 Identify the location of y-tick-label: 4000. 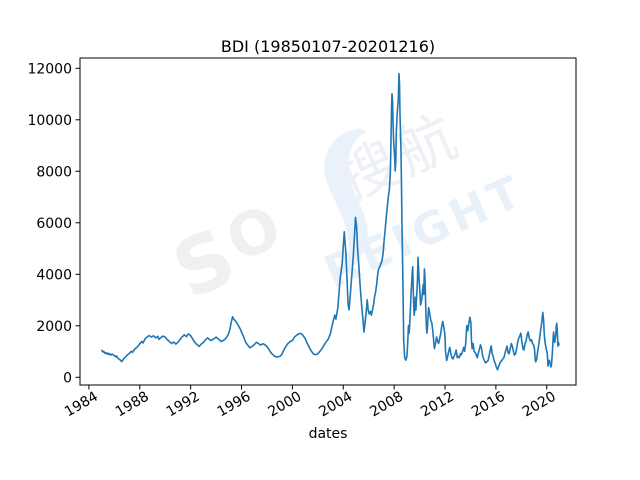
(54, 275).